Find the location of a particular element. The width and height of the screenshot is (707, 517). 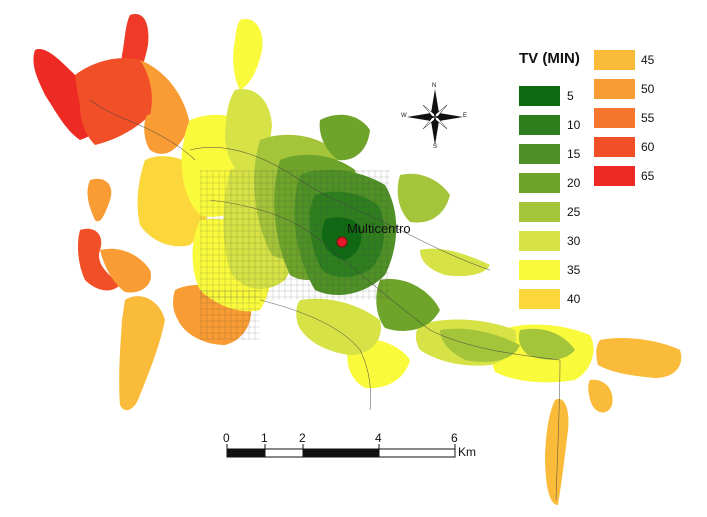

multicentro-label: Multicentro is located at coordinates (379, 228).